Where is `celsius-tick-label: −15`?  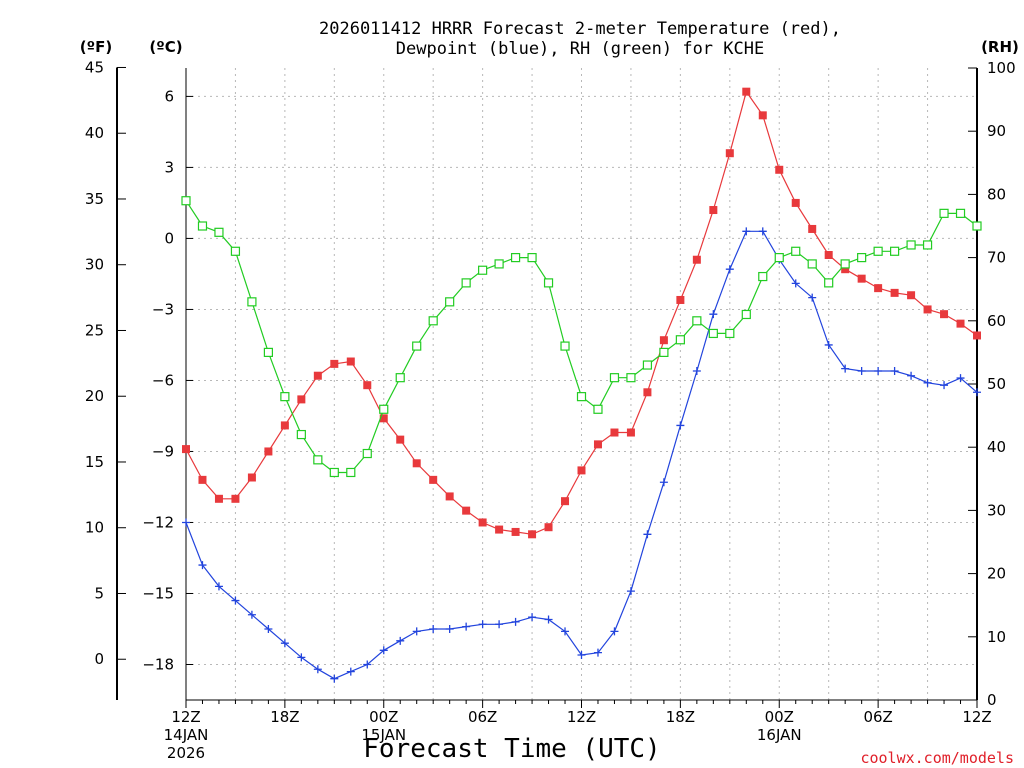 celsius-tick-label: −15 is located at coordinates (158, 593).